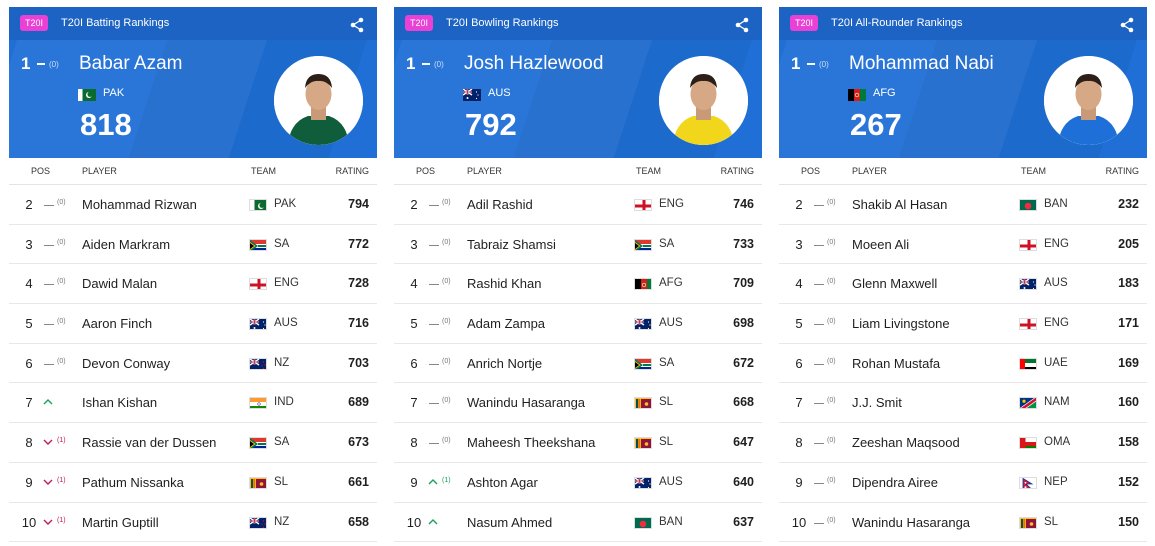  What do you see at coordinates (963, 403) in the screenshot?
I see `table-row: 7 (0) J.J. Smit NAM 160` at bounding box center [963, 403].